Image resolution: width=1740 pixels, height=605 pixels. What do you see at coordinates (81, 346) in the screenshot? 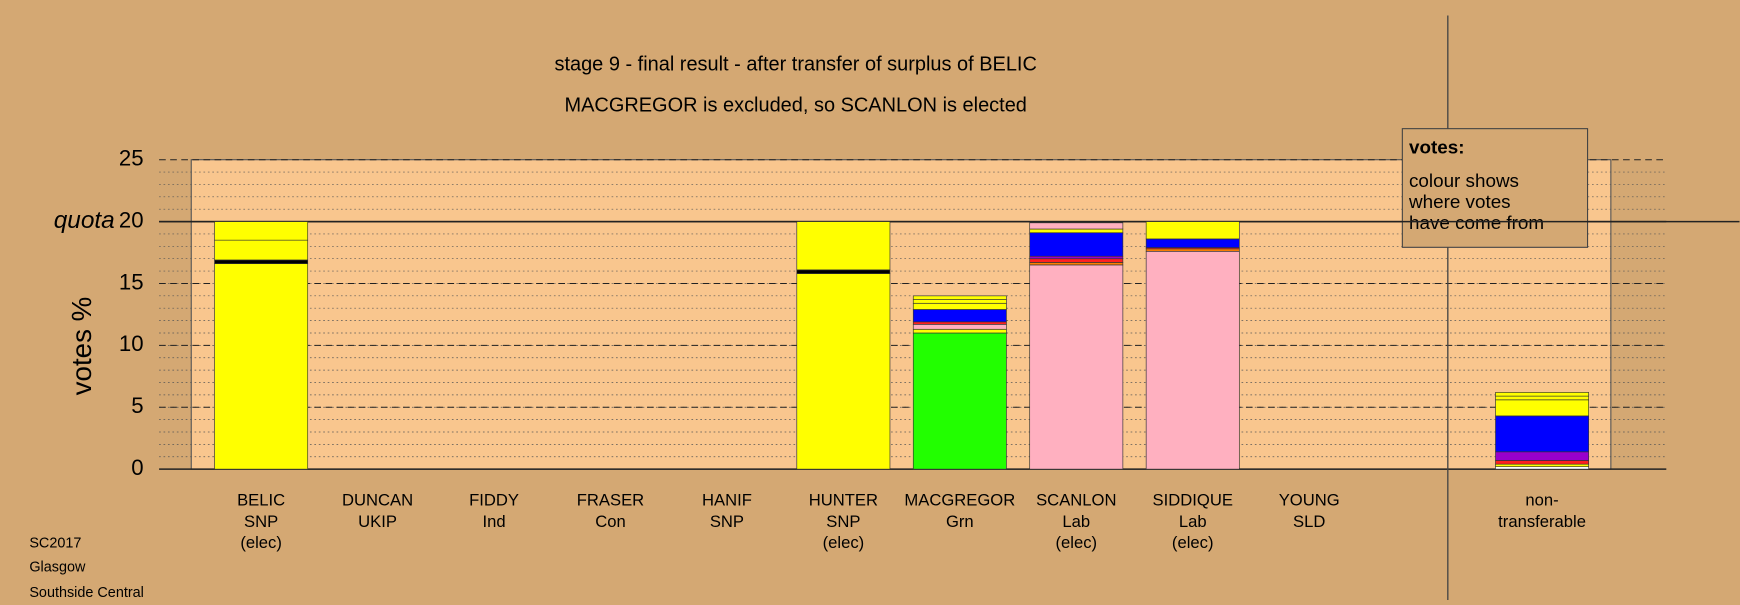
I see `y-axis-label: votes %` at bounding box center [81, 346].